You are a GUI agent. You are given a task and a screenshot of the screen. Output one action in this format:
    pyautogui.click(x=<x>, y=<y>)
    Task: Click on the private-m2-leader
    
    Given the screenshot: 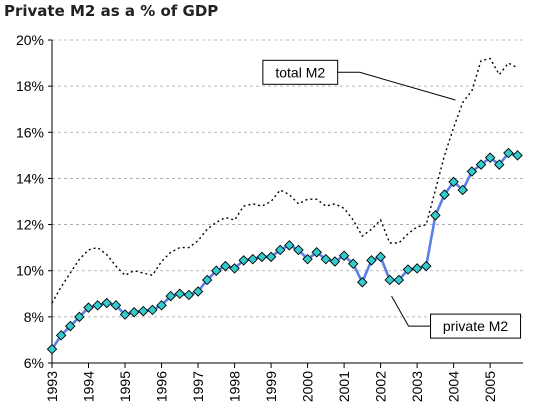 What is the action you would take?
    pyautogui.click(x=411, y=311)
    